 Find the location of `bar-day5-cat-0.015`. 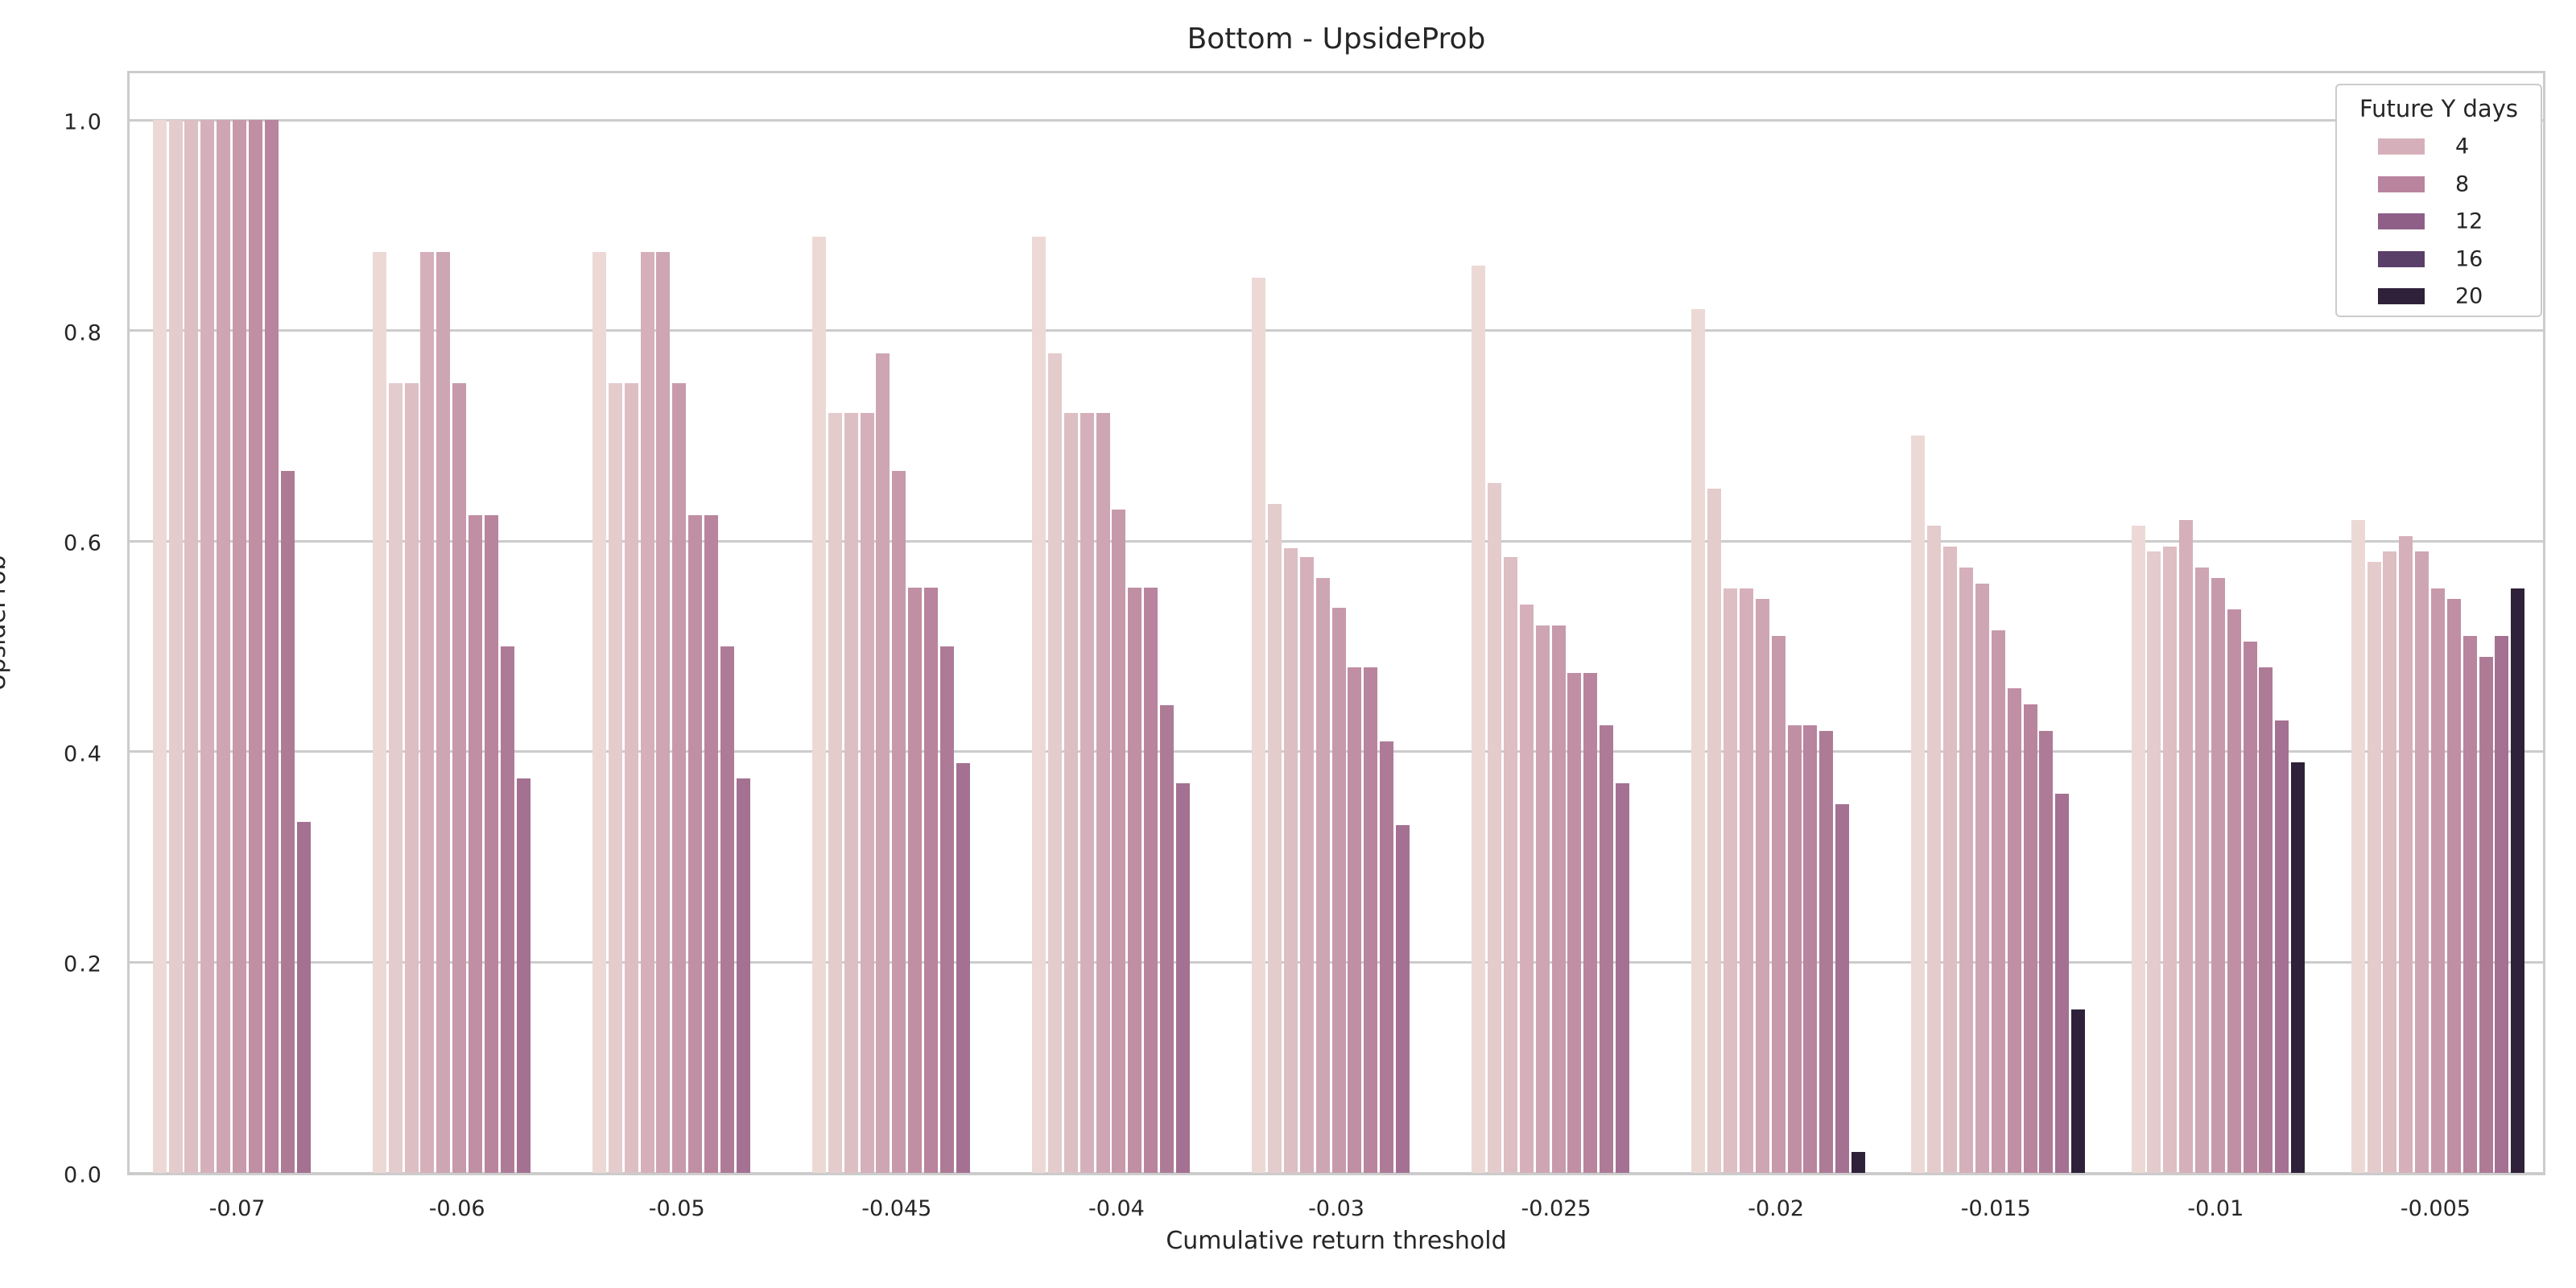

bar-day5-cat-0.015 is located at coordinates (1982, 878).